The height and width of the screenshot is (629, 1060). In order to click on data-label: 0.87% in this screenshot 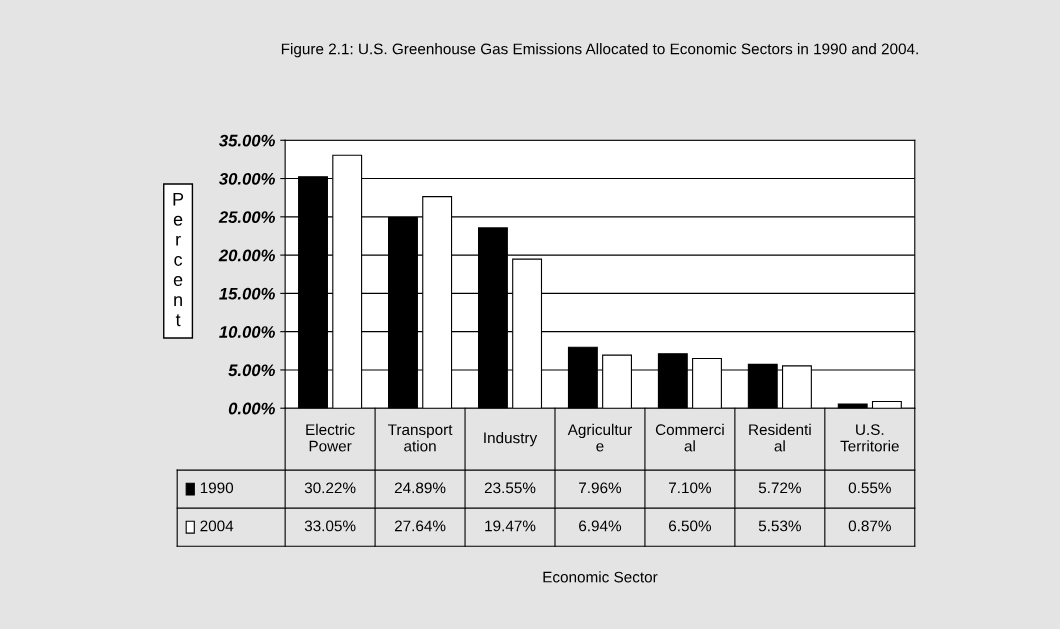, I will do `click(869, 526)`.